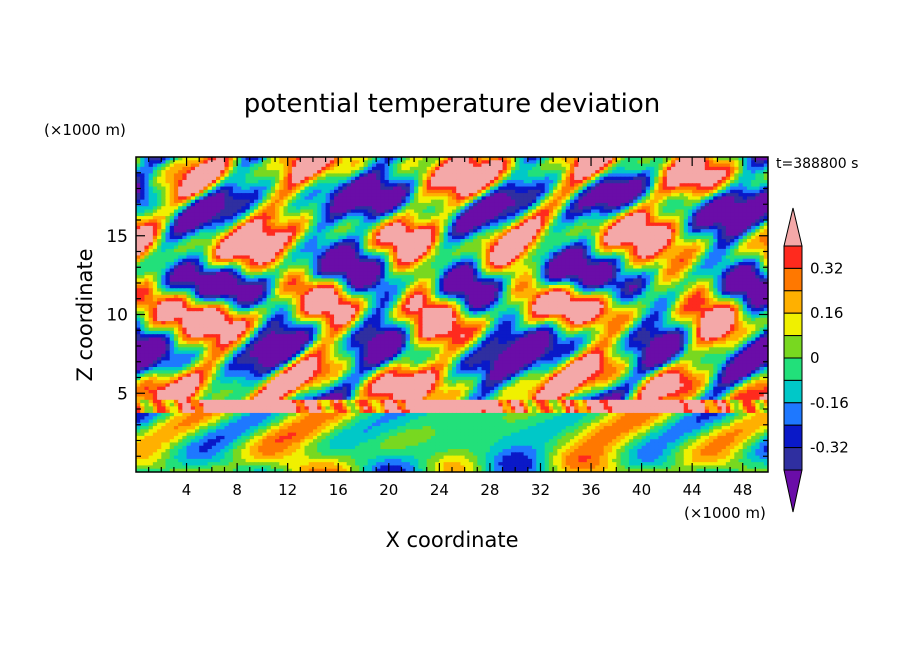  Describe the element at coordinates (692, 490) in the screenshot. I see `x-tick-label-10: 44` at that location.